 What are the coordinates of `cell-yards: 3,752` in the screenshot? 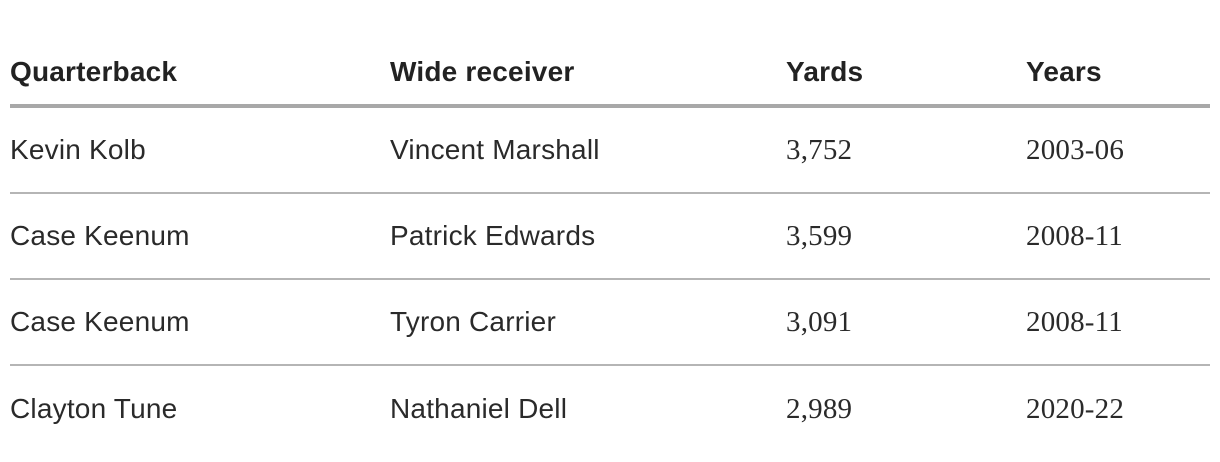 It's located at (819, 149).